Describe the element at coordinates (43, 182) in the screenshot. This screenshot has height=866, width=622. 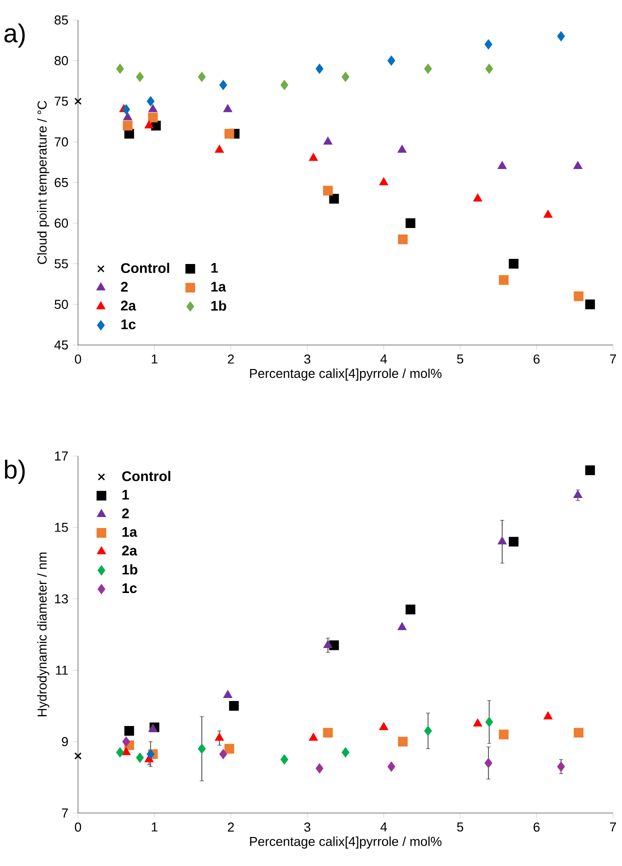
I see `y-axis-title: Cloud point temperature / °C` at that location.